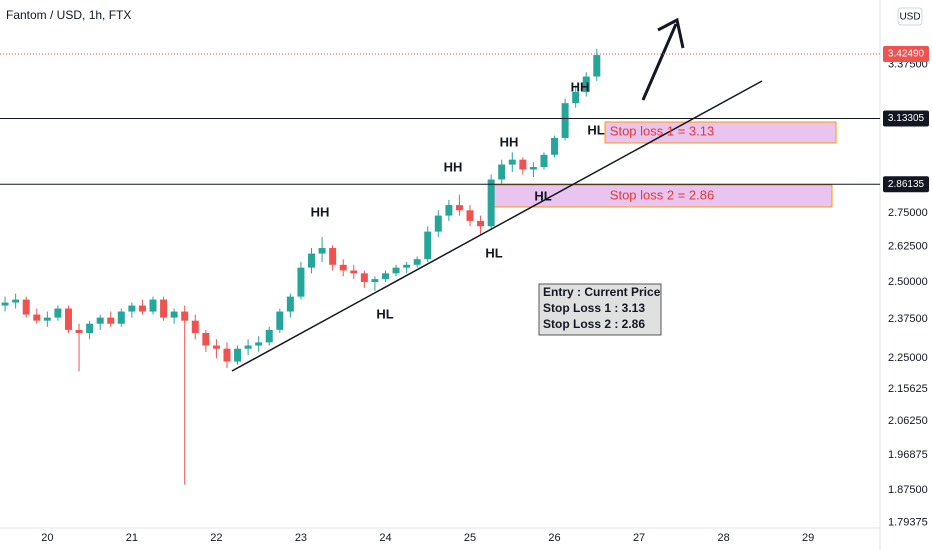  I want to click on x-tick-label: 28, so click(723, 538).